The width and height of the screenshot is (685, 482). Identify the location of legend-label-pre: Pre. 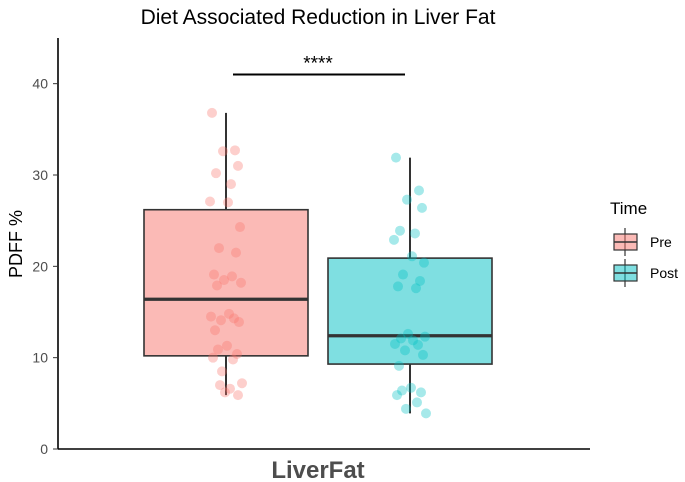
(661, 242).